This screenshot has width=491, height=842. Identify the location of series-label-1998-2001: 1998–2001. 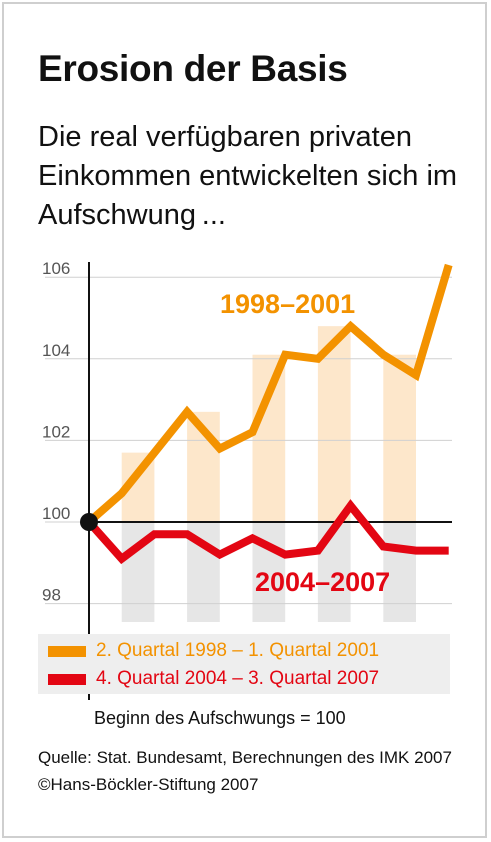
(287, 304).